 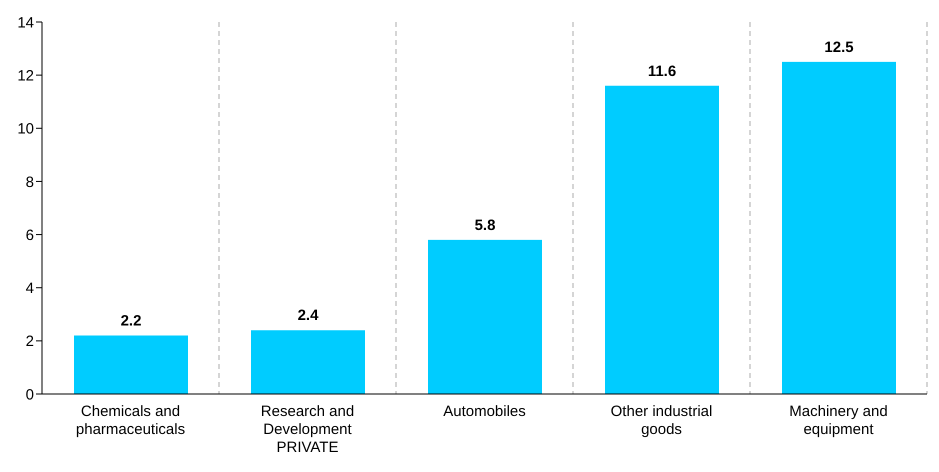 I want to click on x-tick-label: Research and Development PRIVATE, so click(x=307, y=429).